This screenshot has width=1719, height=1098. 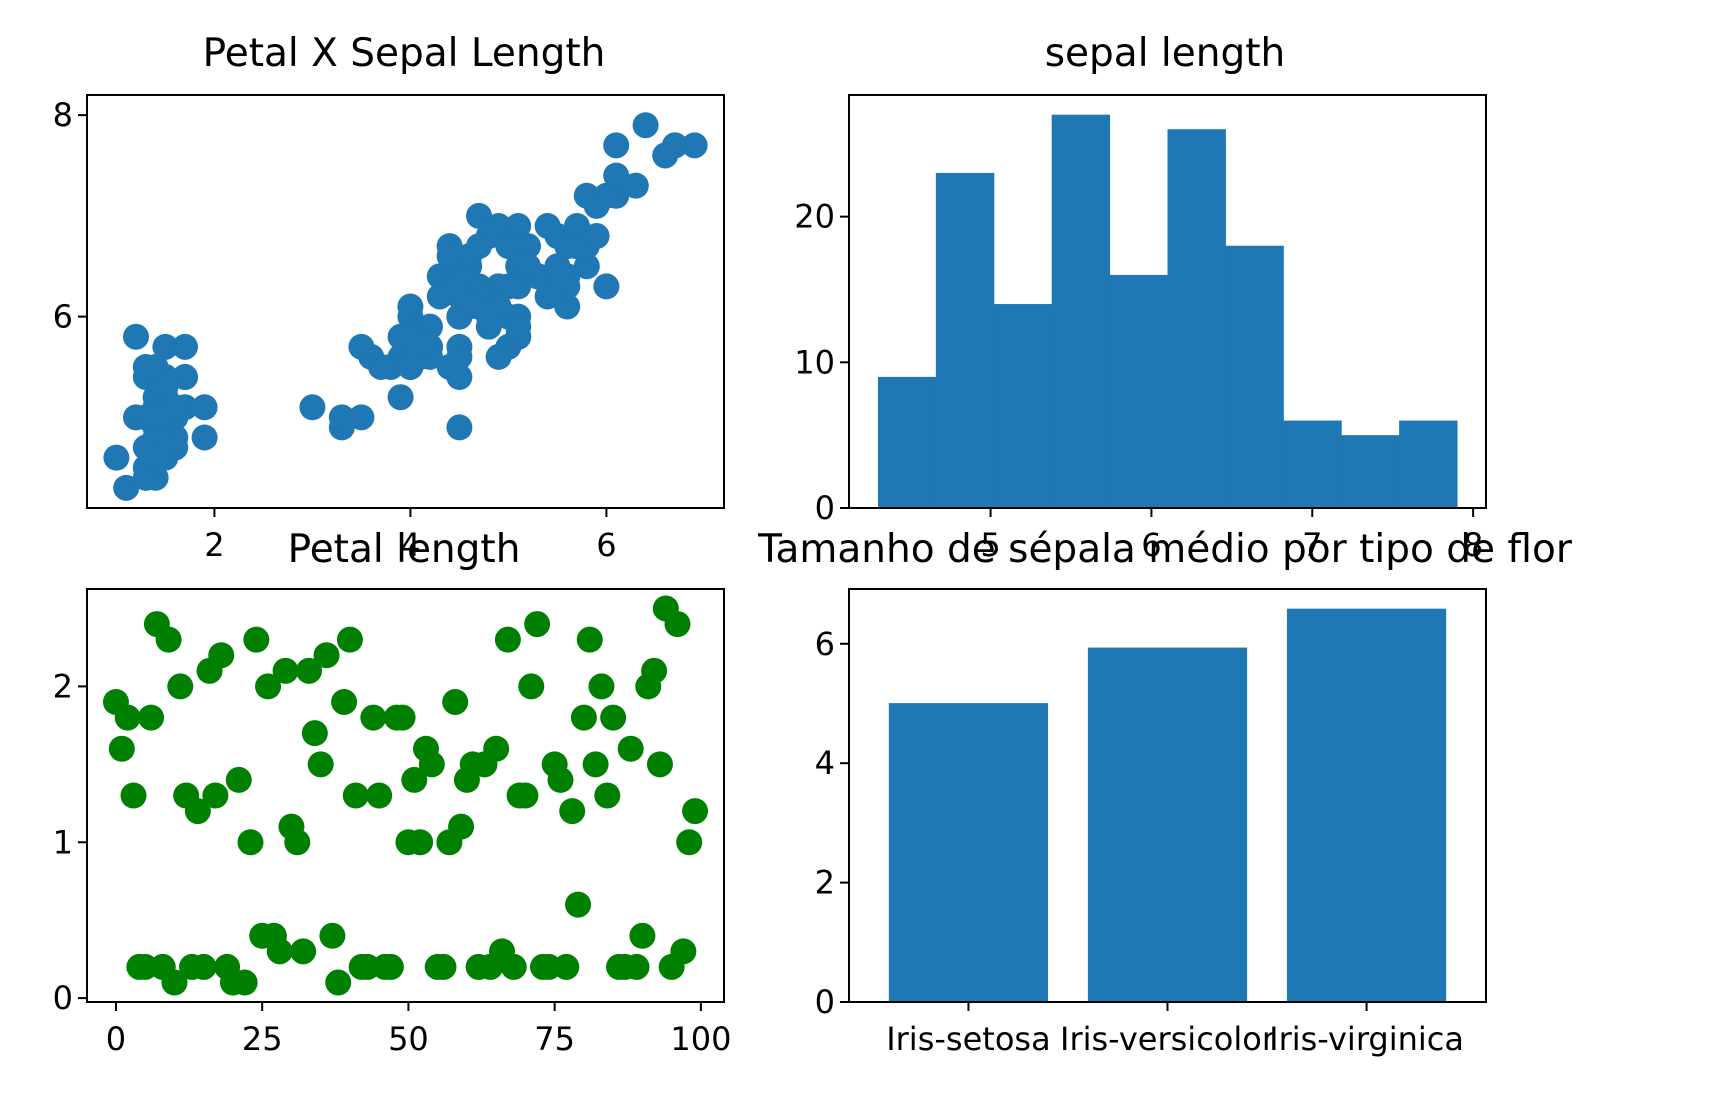 I want to click on x-tick-label: 25, so click(x=262, y=1039).